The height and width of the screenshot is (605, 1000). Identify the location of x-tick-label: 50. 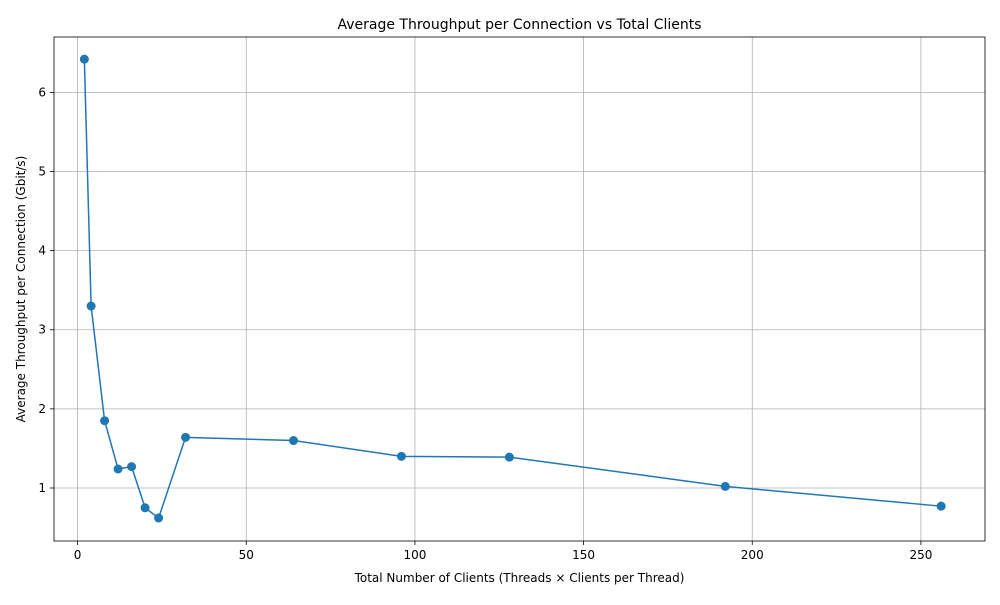
(246, 555).